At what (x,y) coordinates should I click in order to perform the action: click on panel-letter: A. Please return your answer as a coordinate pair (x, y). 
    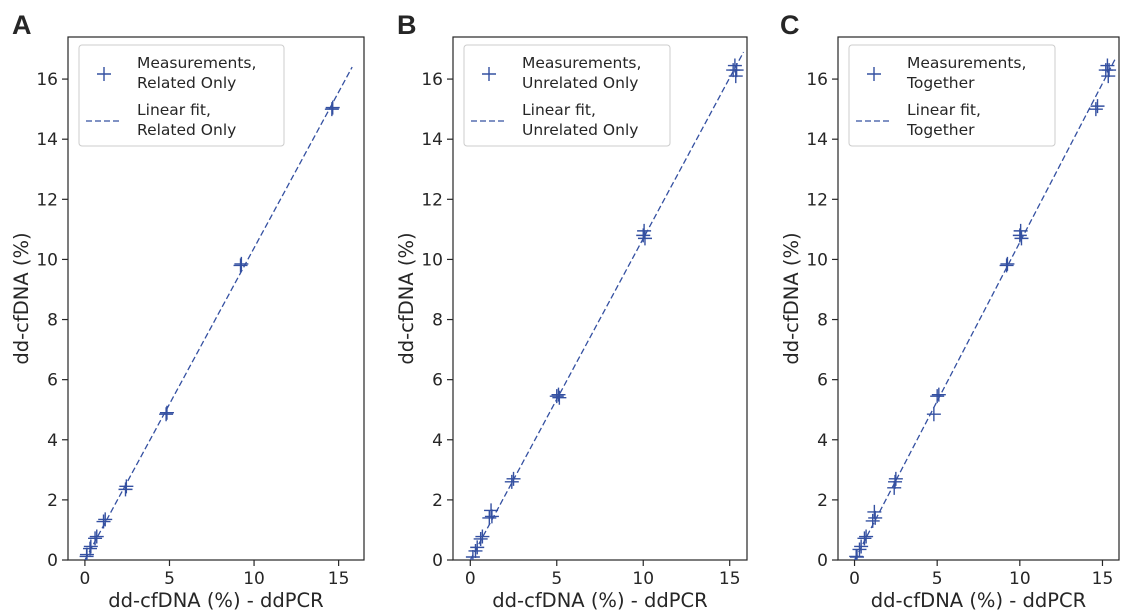
    Looking at the image, I should click on (22, 25).